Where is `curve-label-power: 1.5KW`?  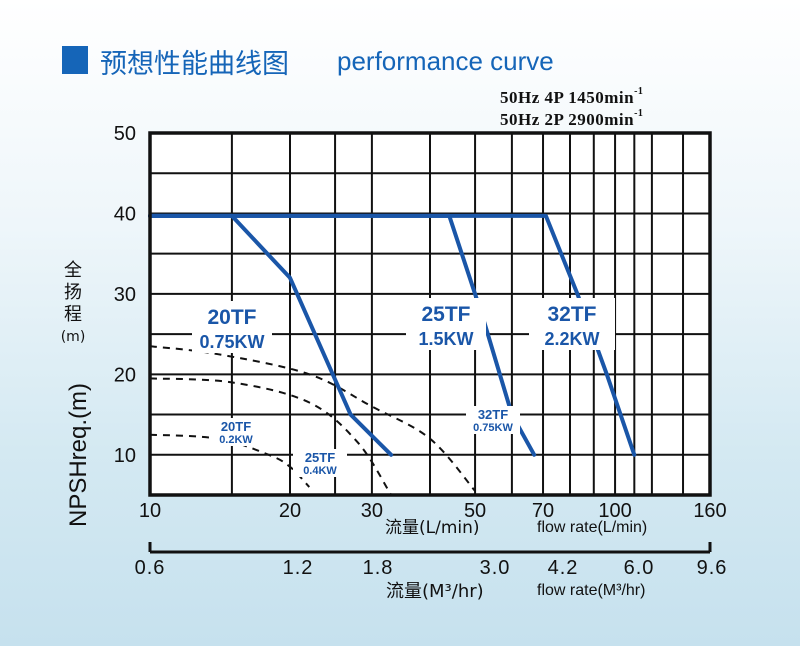
curve-label-power: 1.5KW is located at coordinates (445, 339).